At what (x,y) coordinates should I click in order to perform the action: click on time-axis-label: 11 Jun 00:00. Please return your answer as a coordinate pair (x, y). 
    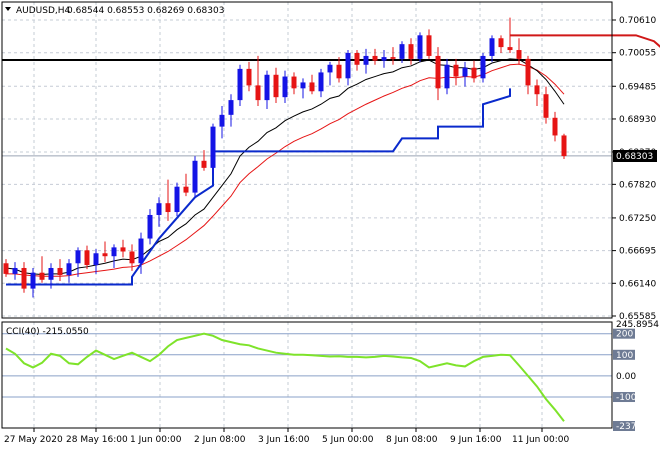
    Looking at the image, I should click on (540, 440).